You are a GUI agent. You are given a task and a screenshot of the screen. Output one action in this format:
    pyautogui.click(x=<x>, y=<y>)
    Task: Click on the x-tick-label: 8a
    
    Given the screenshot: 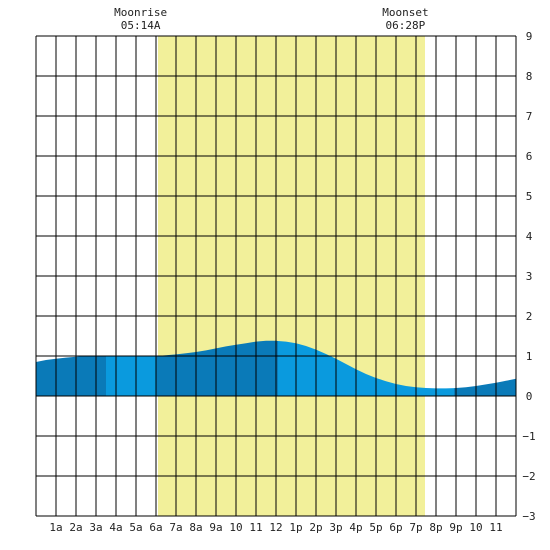 What is the action you would take?
    pyautogui.click(x=195, y=527)
    